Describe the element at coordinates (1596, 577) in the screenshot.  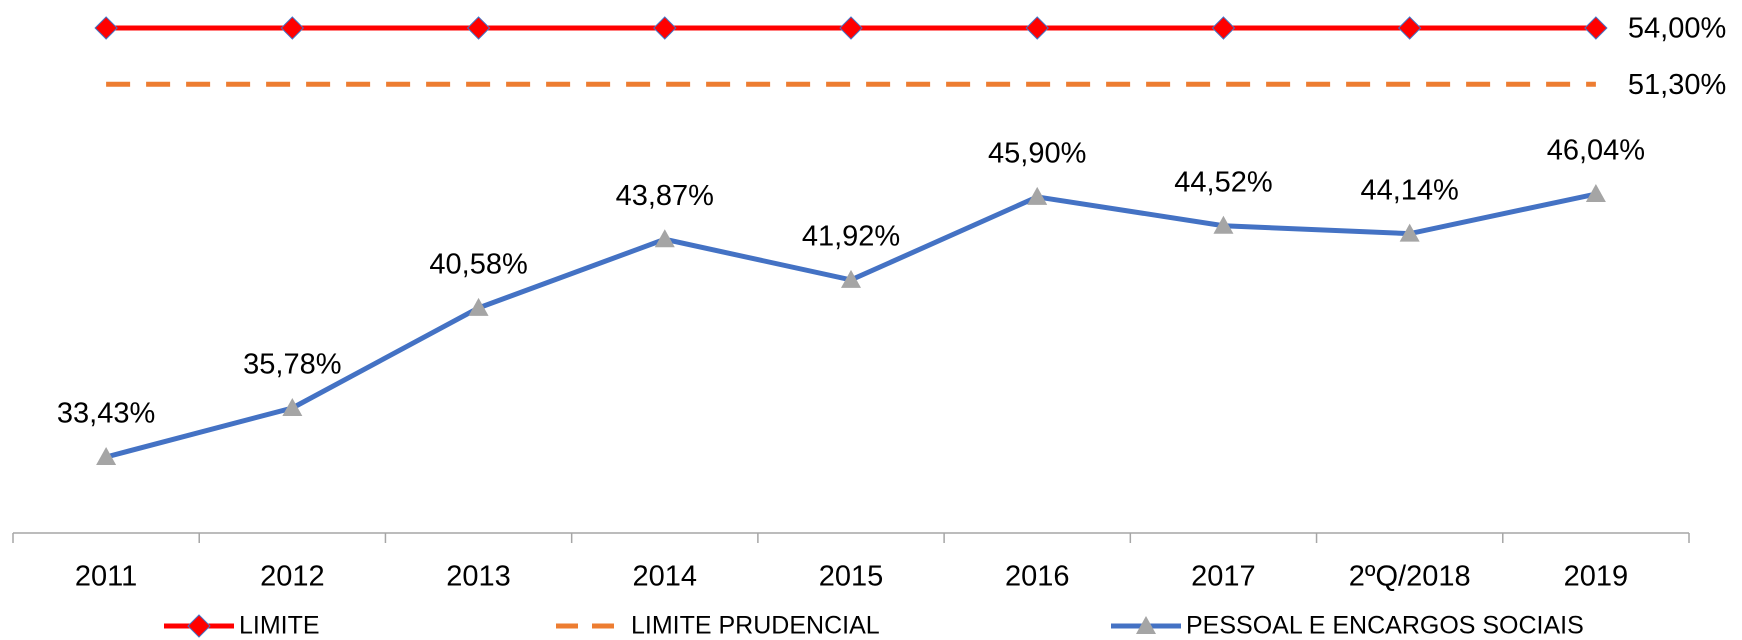
I see `x-tick-label: 2019` at that location.